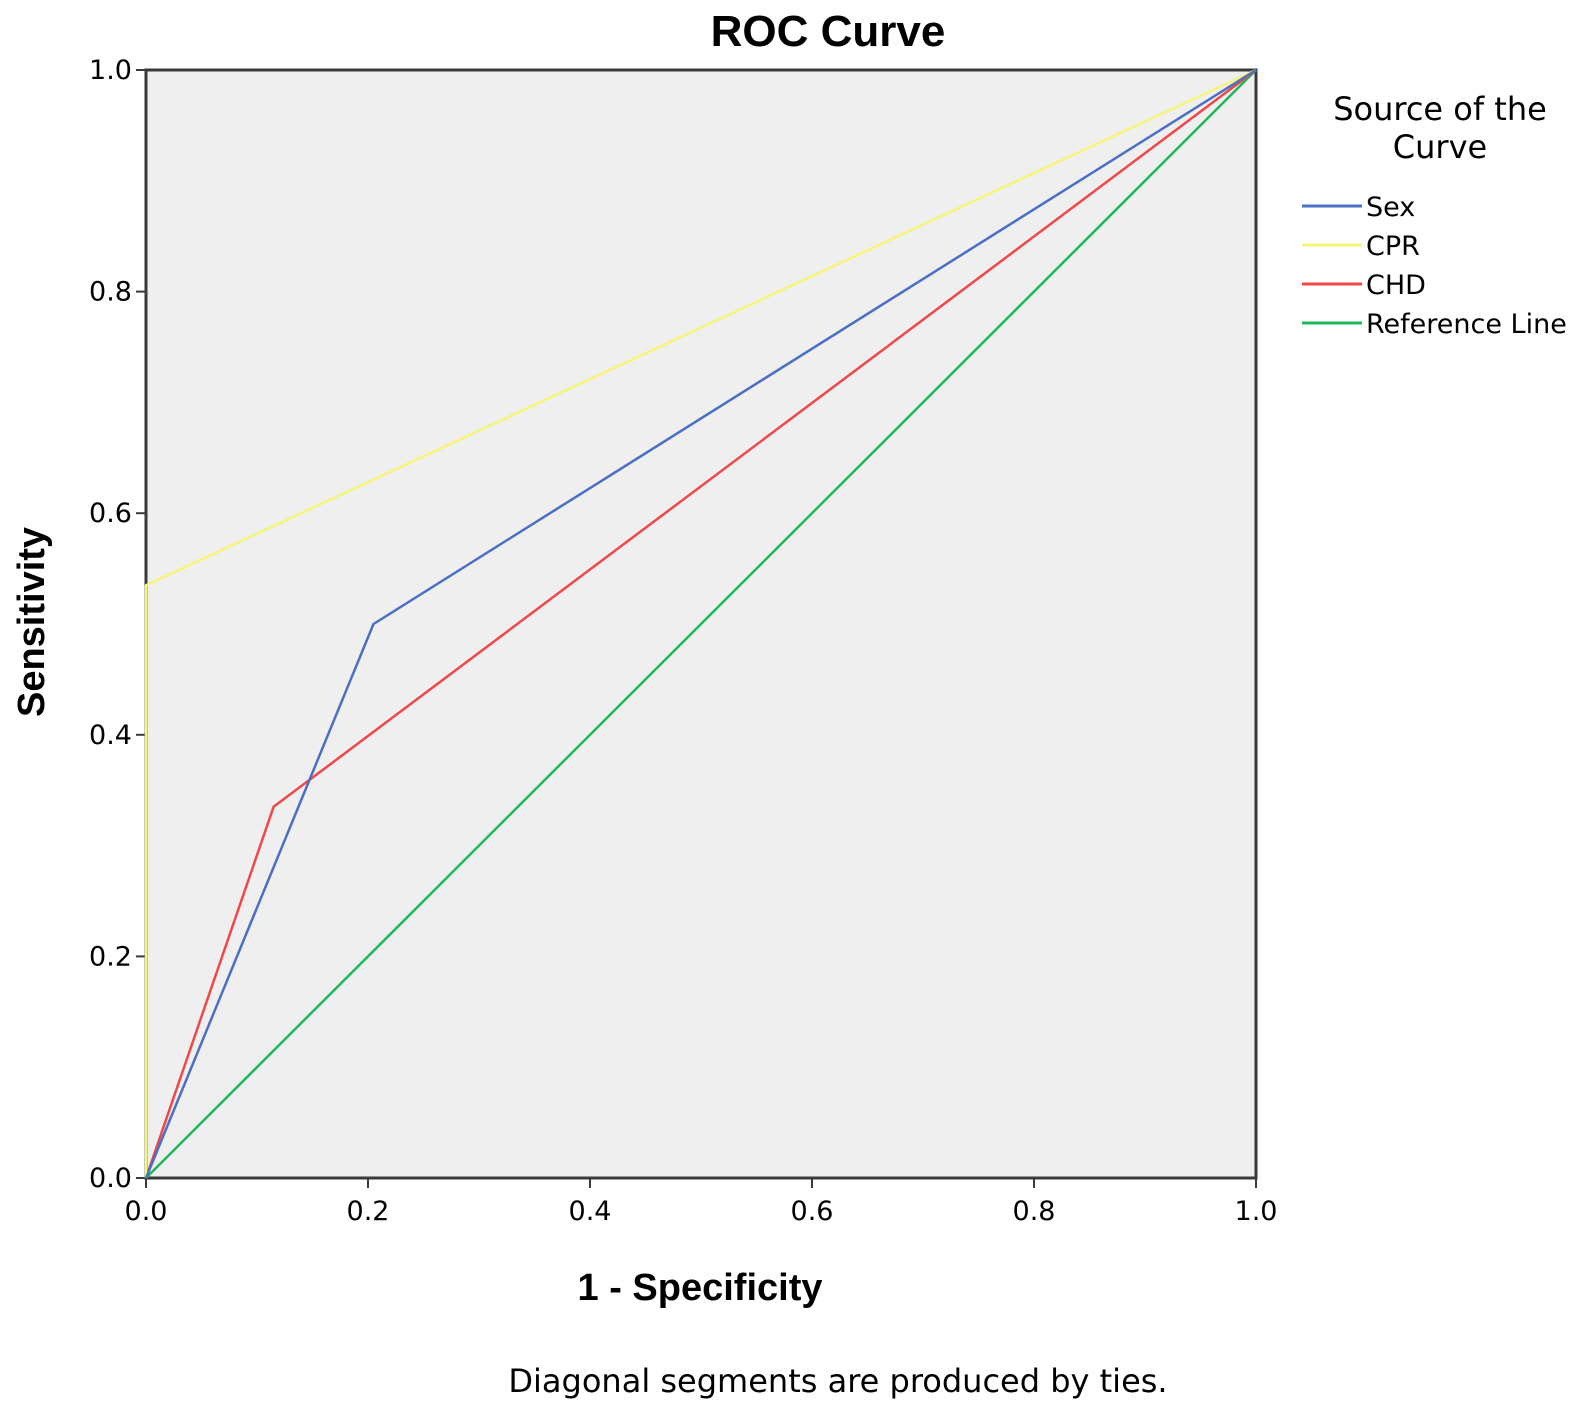  What do you see at coordinates (837, 1381) in the screenshot?
I see `chart-footnote: Diagonal segments are produced by ties.` at bounding box center [837, 1381].